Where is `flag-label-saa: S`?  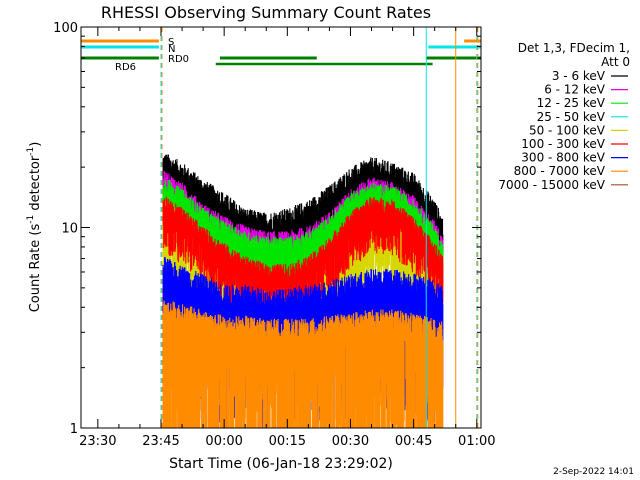 flag-label-saa: S is located at coordinates (171, 42).